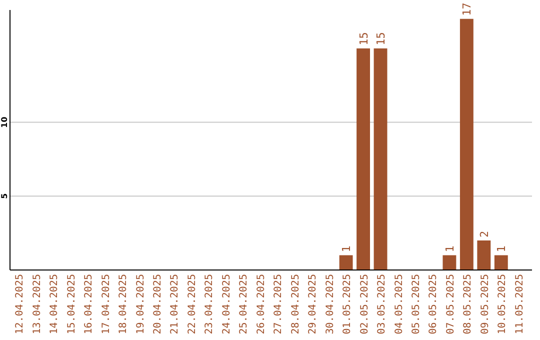 Image resolution: width=540 pixels, height=340 pixels. Describe the element at coordinates (244, 304) in the screenshot. I see `x-tick-label: 25.04.2025` at that location.